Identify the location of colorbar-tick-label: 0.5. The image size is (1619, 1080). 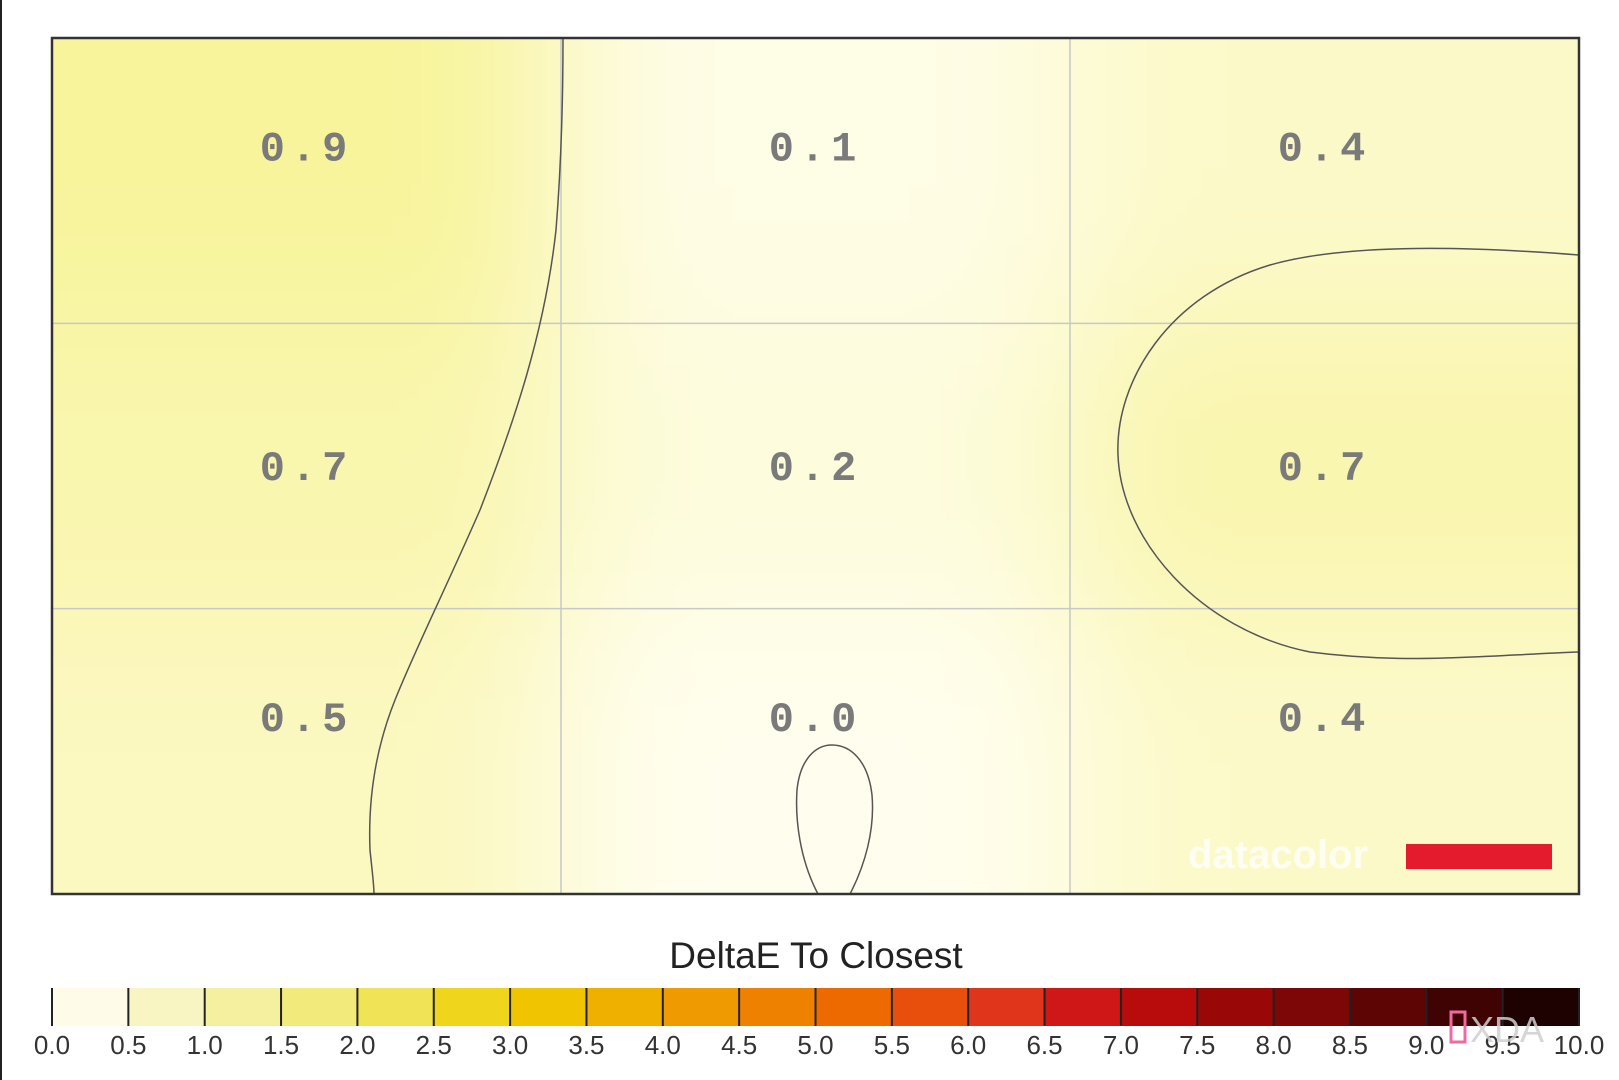
(128, 1045).